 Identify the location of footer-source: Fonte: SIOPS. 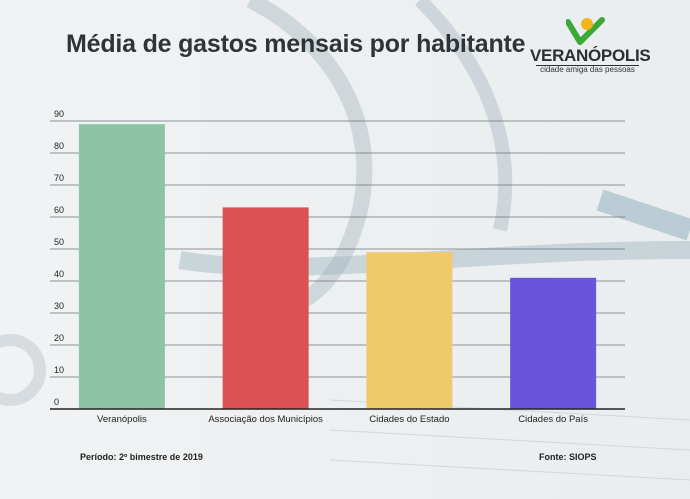
(568, 457).